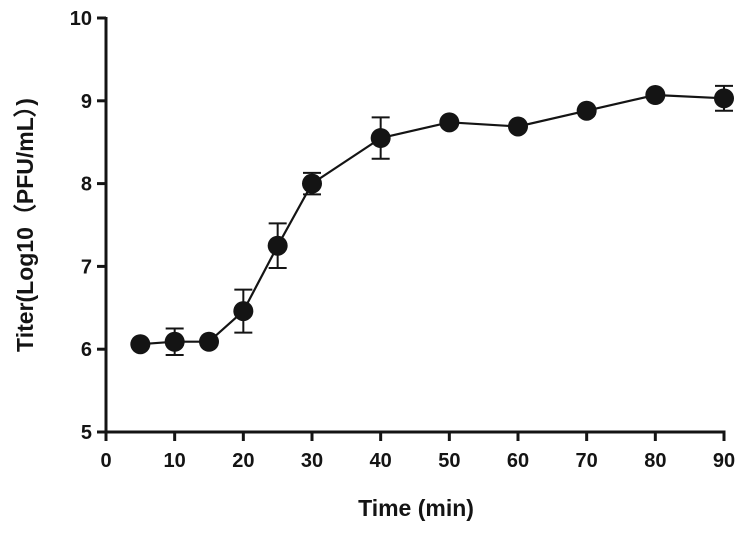 The height and width of the screenshot is (533, 744). What do you see at coordinates (25, 225) in the screenshot?
I see `y-axis-title: Titer(Log10（PFU/mL）)` at bounding box center [25, 225].